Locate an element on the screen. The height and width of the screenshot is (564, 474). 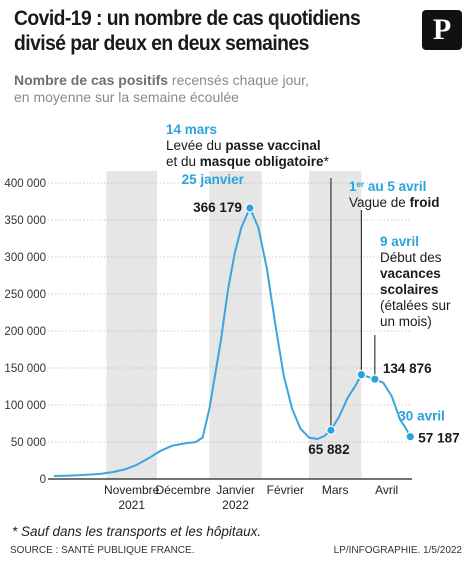
march14-value-label: 65 882 is located at coordinates (328, 449).